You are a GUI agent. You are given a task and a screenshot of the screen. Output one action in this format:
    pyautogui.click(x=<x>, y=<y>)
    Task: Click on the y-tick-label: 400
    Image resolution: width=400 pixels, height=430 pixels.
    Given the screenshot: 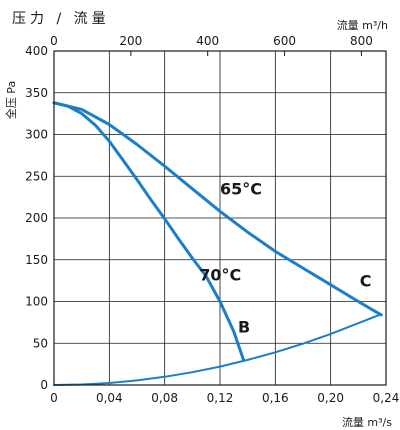 What is the action you would take?
    pyautogui.click(x=36, y=51)
    